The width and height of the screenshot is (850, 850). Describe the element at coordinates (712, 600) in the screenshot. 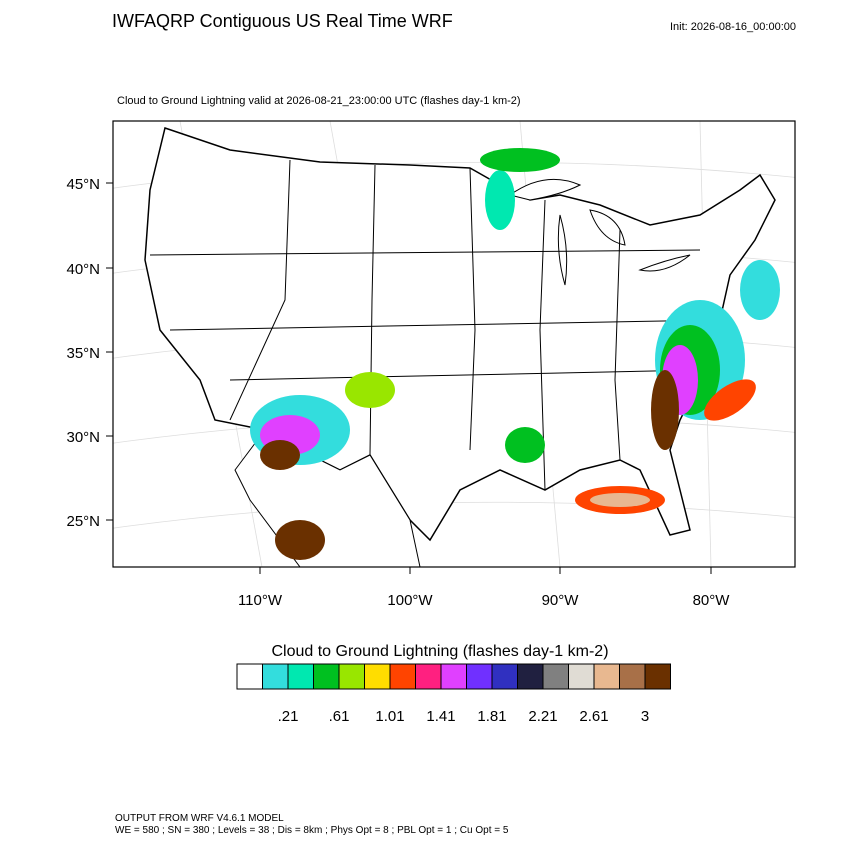

I see `lon-label: 80°W` at that location.